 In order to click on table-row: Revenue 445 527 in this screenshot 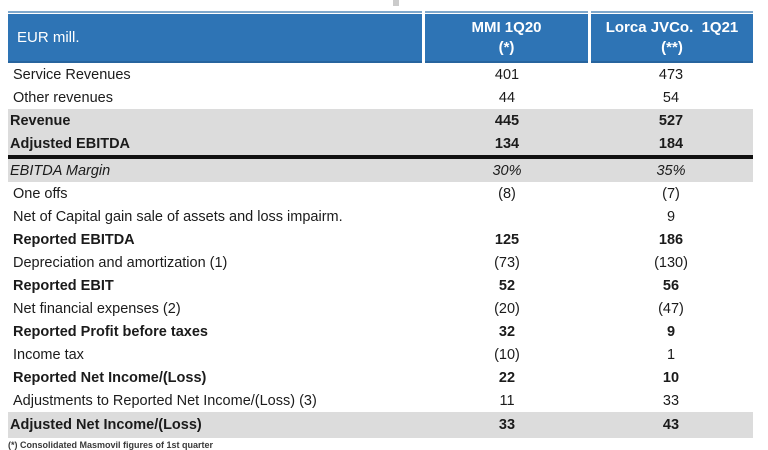, I will do `click(380, 120)`.